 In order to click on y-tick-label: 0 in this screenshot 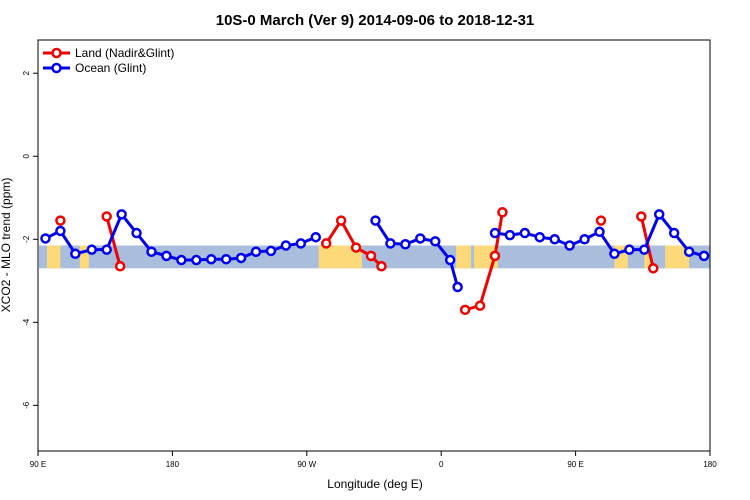, I will do `click(26, 155)`.